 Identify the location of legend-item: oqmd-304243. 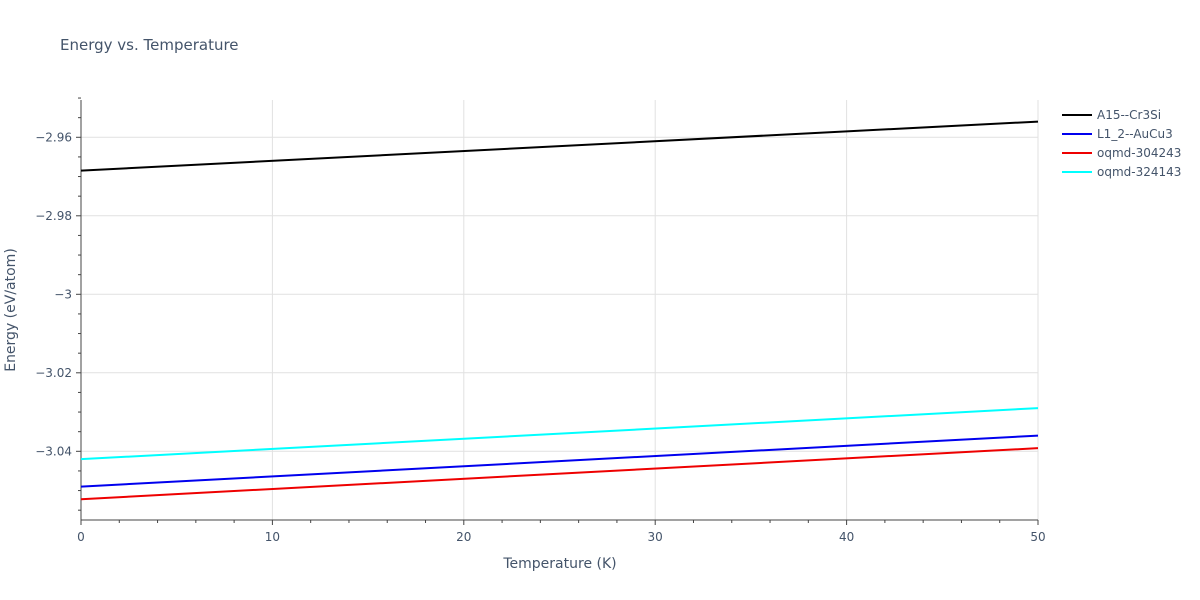
(1121, 153).